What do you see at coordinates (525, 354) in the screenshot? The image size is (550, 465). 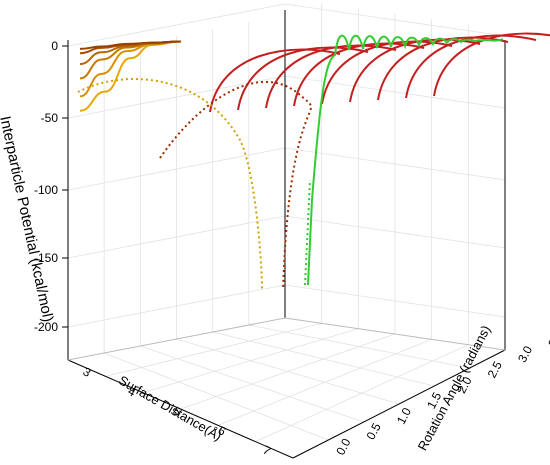 I see `y-tick-label: 3.0` at bounding box center [525, 354].